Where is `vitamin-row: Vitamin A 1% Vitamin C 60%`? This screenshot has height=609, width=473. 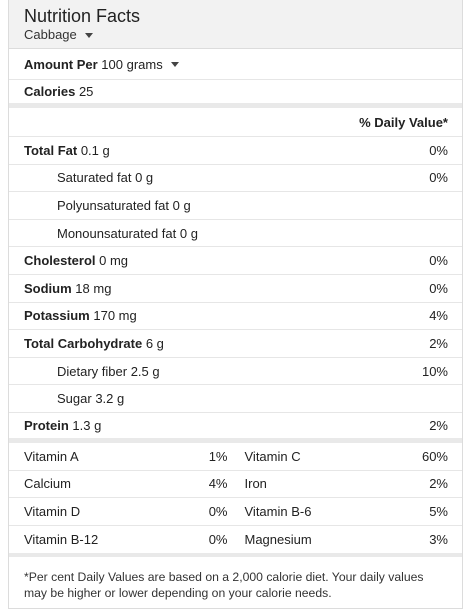
vitamin-row: Vitamin A 1% Vitamin C 60% is located at coordinates (235, 457).